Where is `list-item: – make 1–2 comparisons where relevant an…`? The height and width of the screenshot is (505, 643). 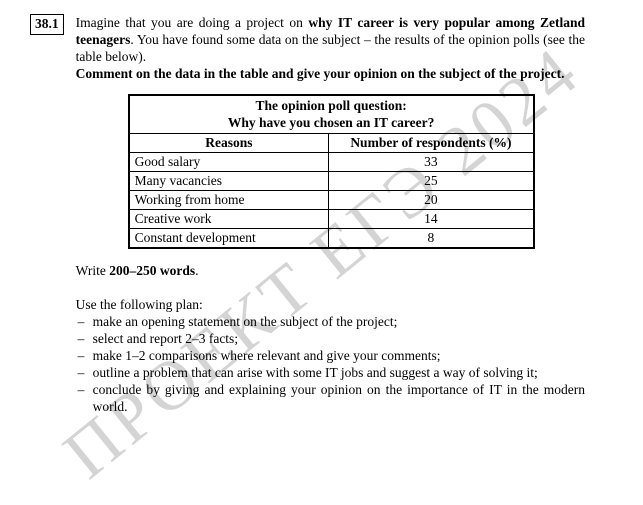
list-item: – make 1–2 comparisons where relevant an… is located at coordinates (330, 355).